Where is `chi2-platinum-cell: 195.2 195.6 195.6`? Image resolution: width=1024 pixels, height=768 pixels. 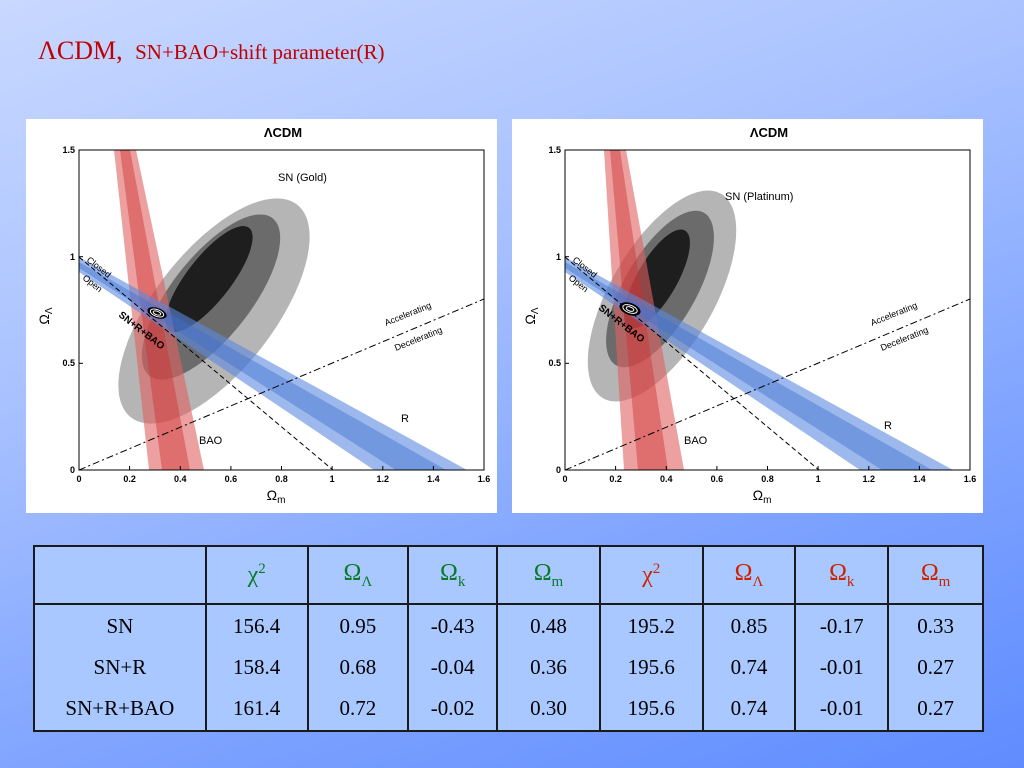 chi2-platinum-cell: 195.2 195.6 195.6 is located at coordinates (651, 667).